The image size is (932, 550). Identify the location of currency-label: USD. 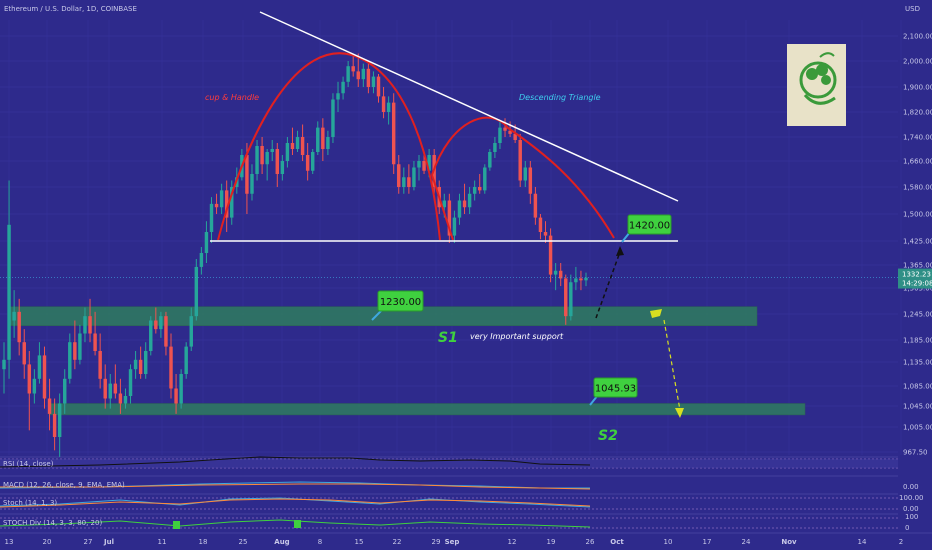
(912, 9).